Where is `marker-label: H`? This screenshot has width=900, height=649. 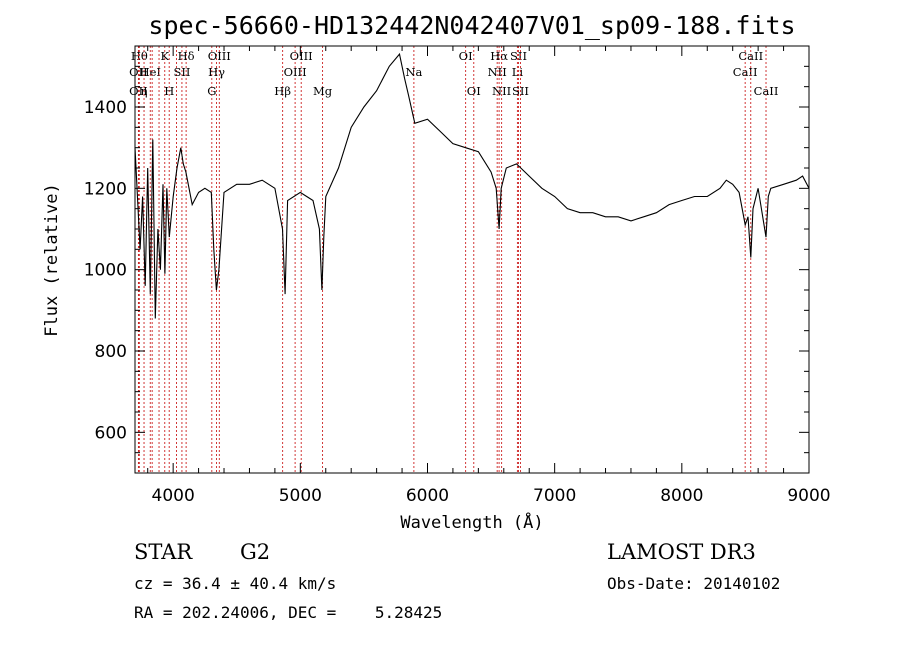
marker-label: H is located at coordinates (169, 91).